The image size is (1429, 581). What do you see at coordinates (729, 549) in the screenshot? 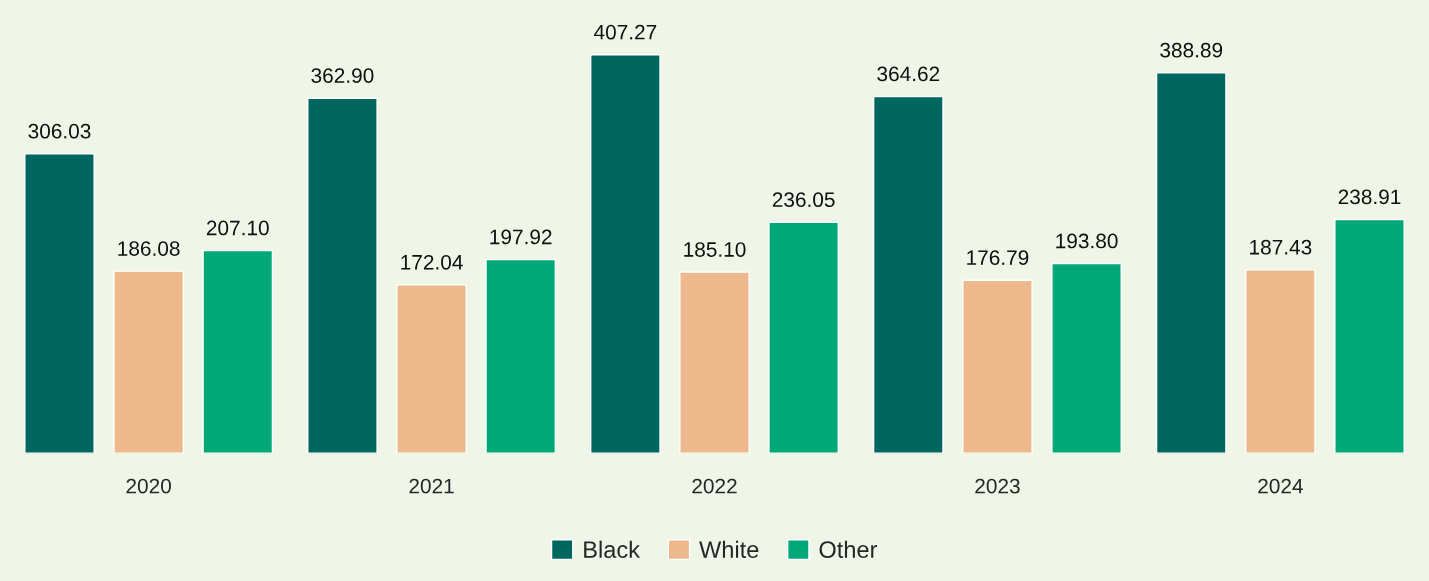
I see `legend-label: White` at bounding box center [729, 549].